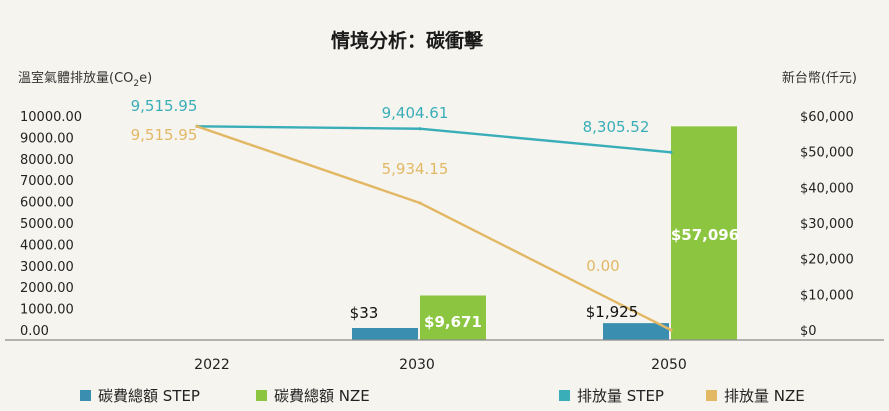 The image size is (889, 411). I want to click on nze-cost-label: $57,096, so click(705, 235).